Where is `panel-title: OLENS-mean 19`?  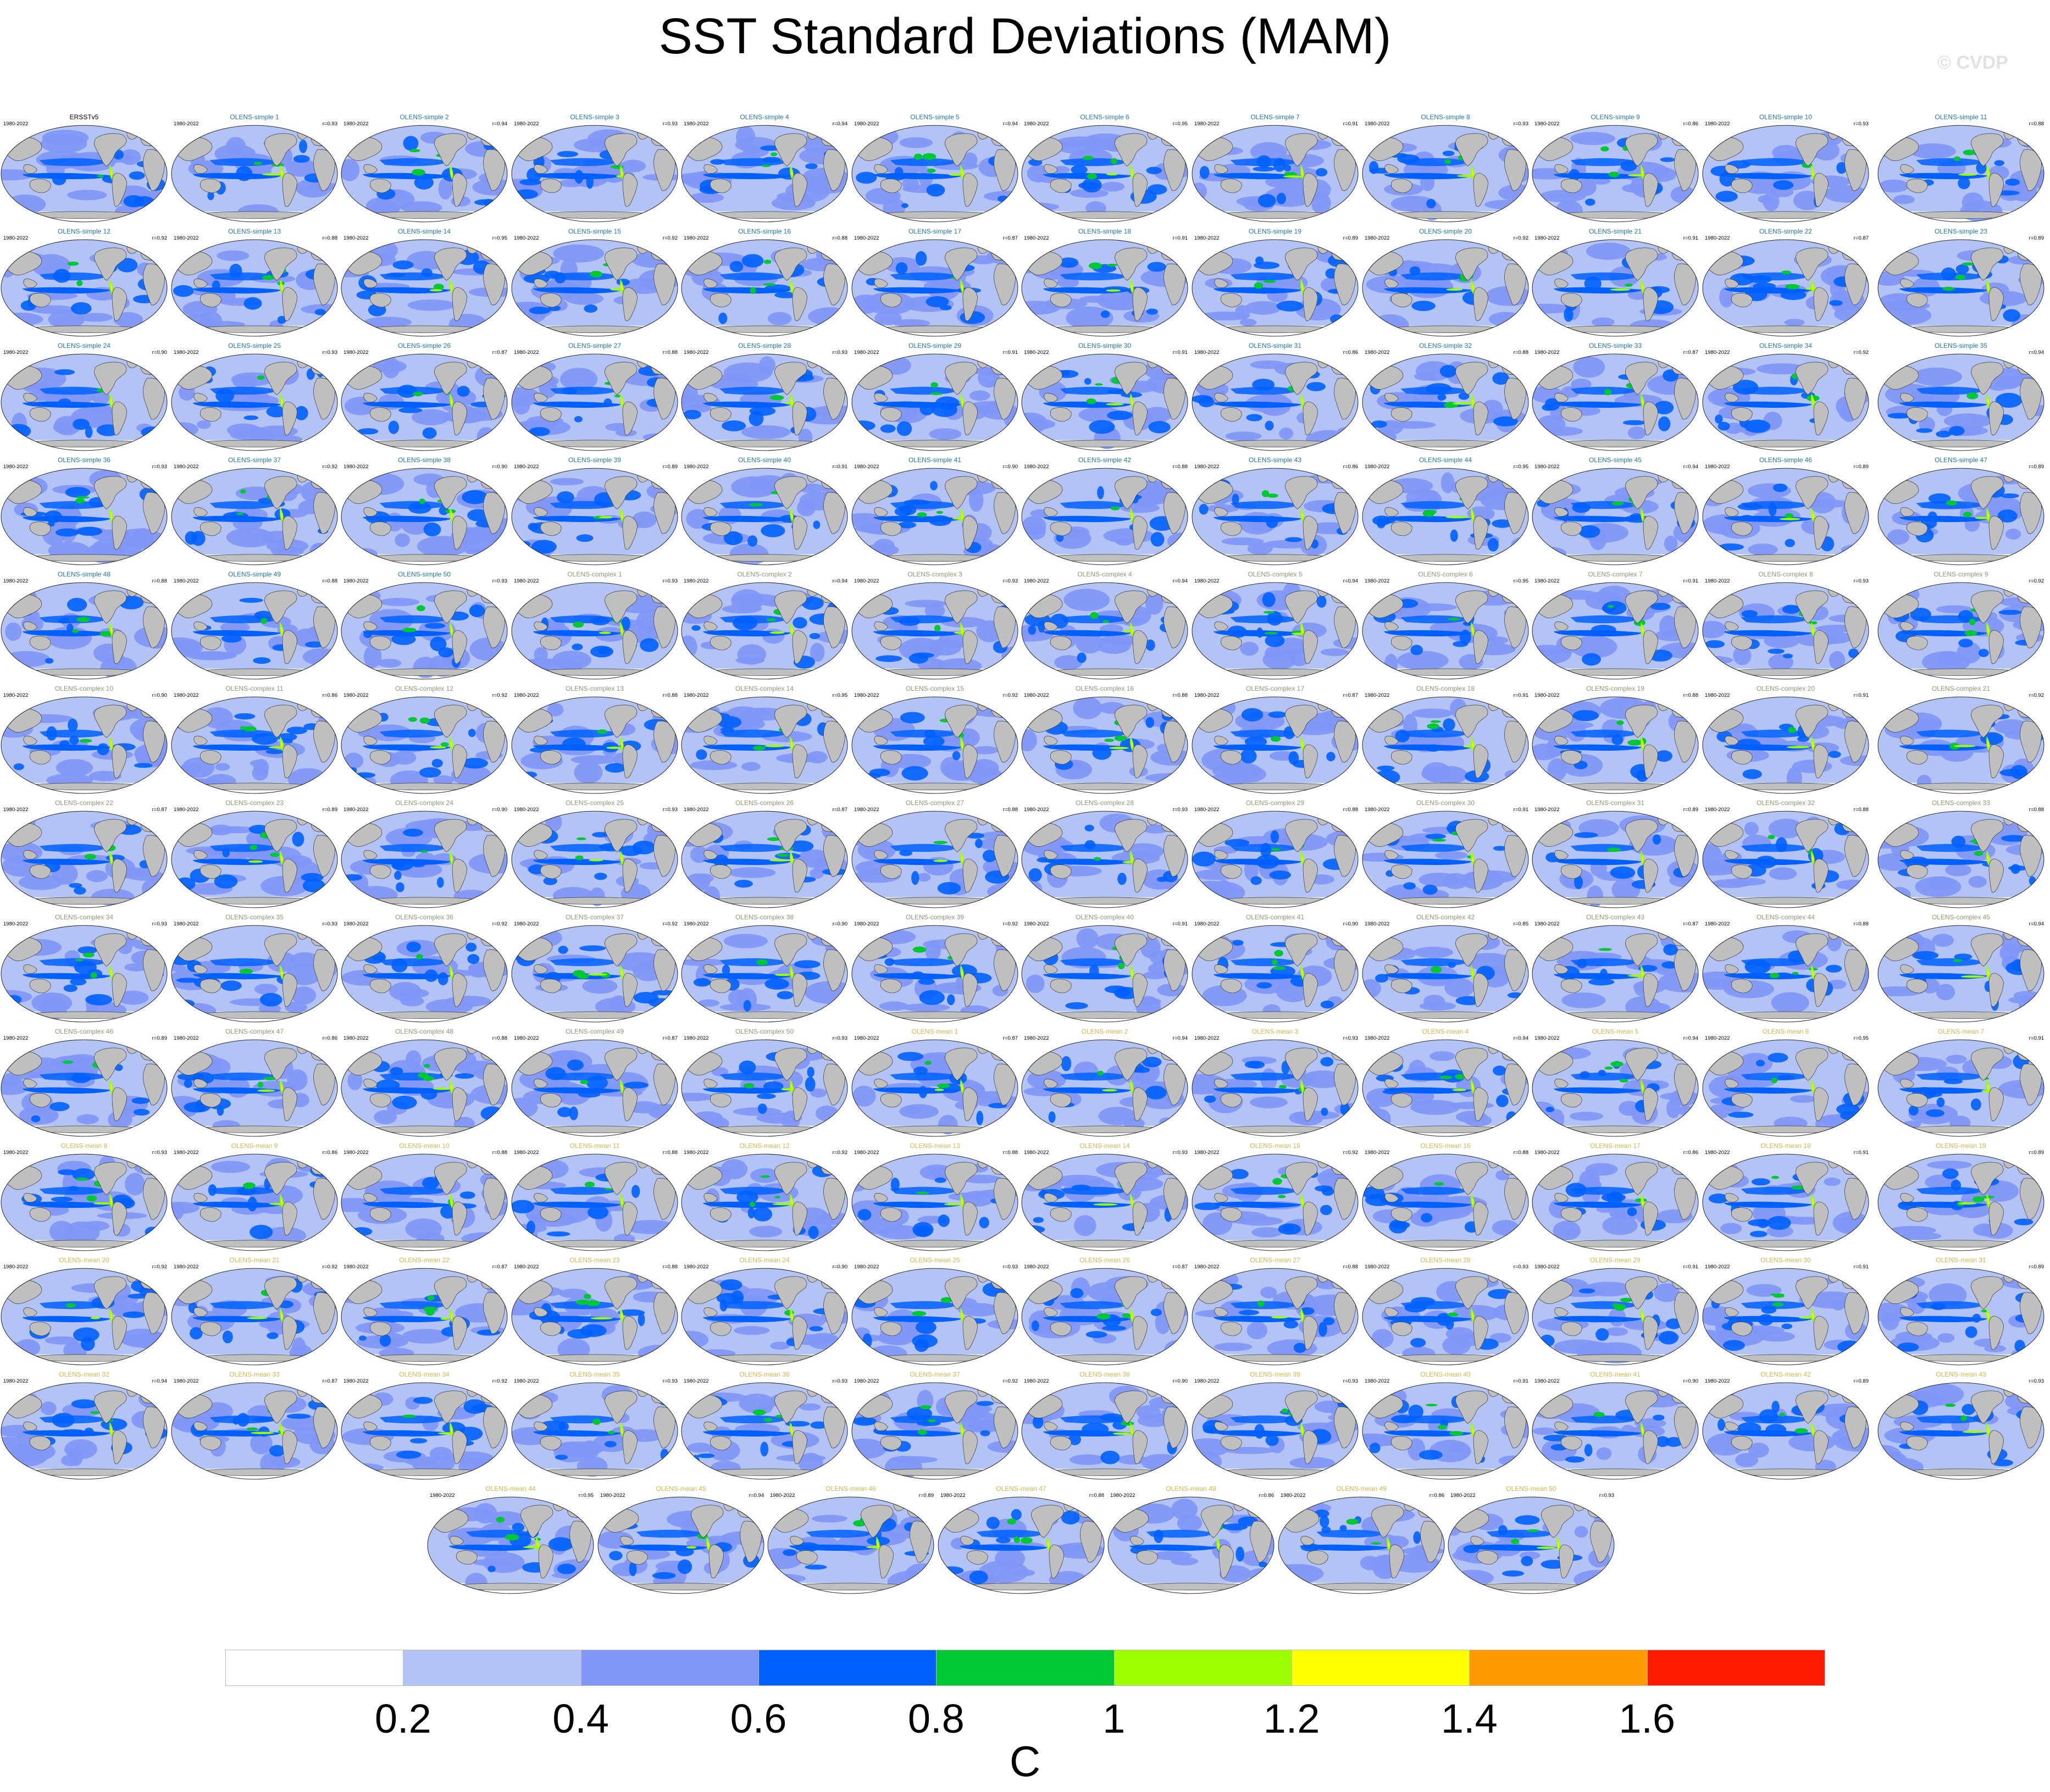
panel-title: OLENS-mean 19 is located at coordinates (1961, 1146).